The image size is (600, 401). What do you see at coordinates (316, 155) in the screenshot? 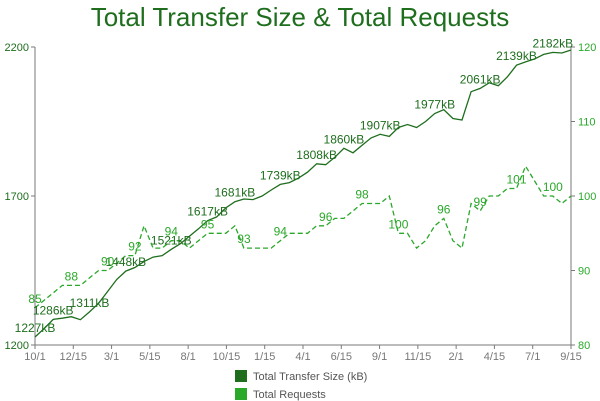
I see `data-label-transfer-size: 1808kB` at bounding box center [316, 155].